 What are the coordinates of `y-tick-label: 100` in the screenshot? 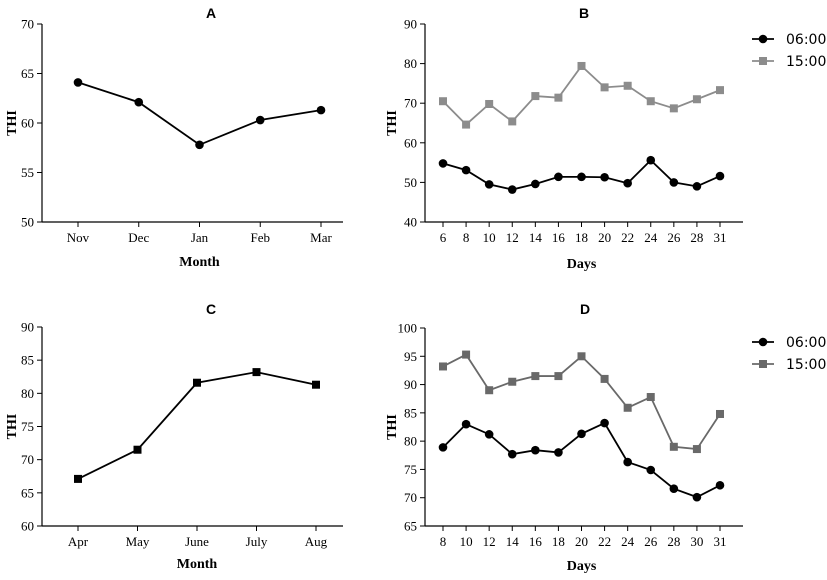 It's located at (408, 328).